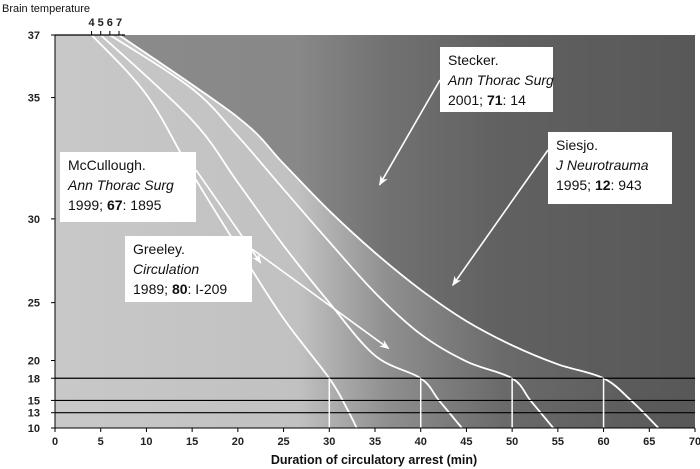  What do you see at coordinates (599, 185) in the screenshot?
I see `annotation-citation: 1995; 12: 943` at bounding box center [599, 185].